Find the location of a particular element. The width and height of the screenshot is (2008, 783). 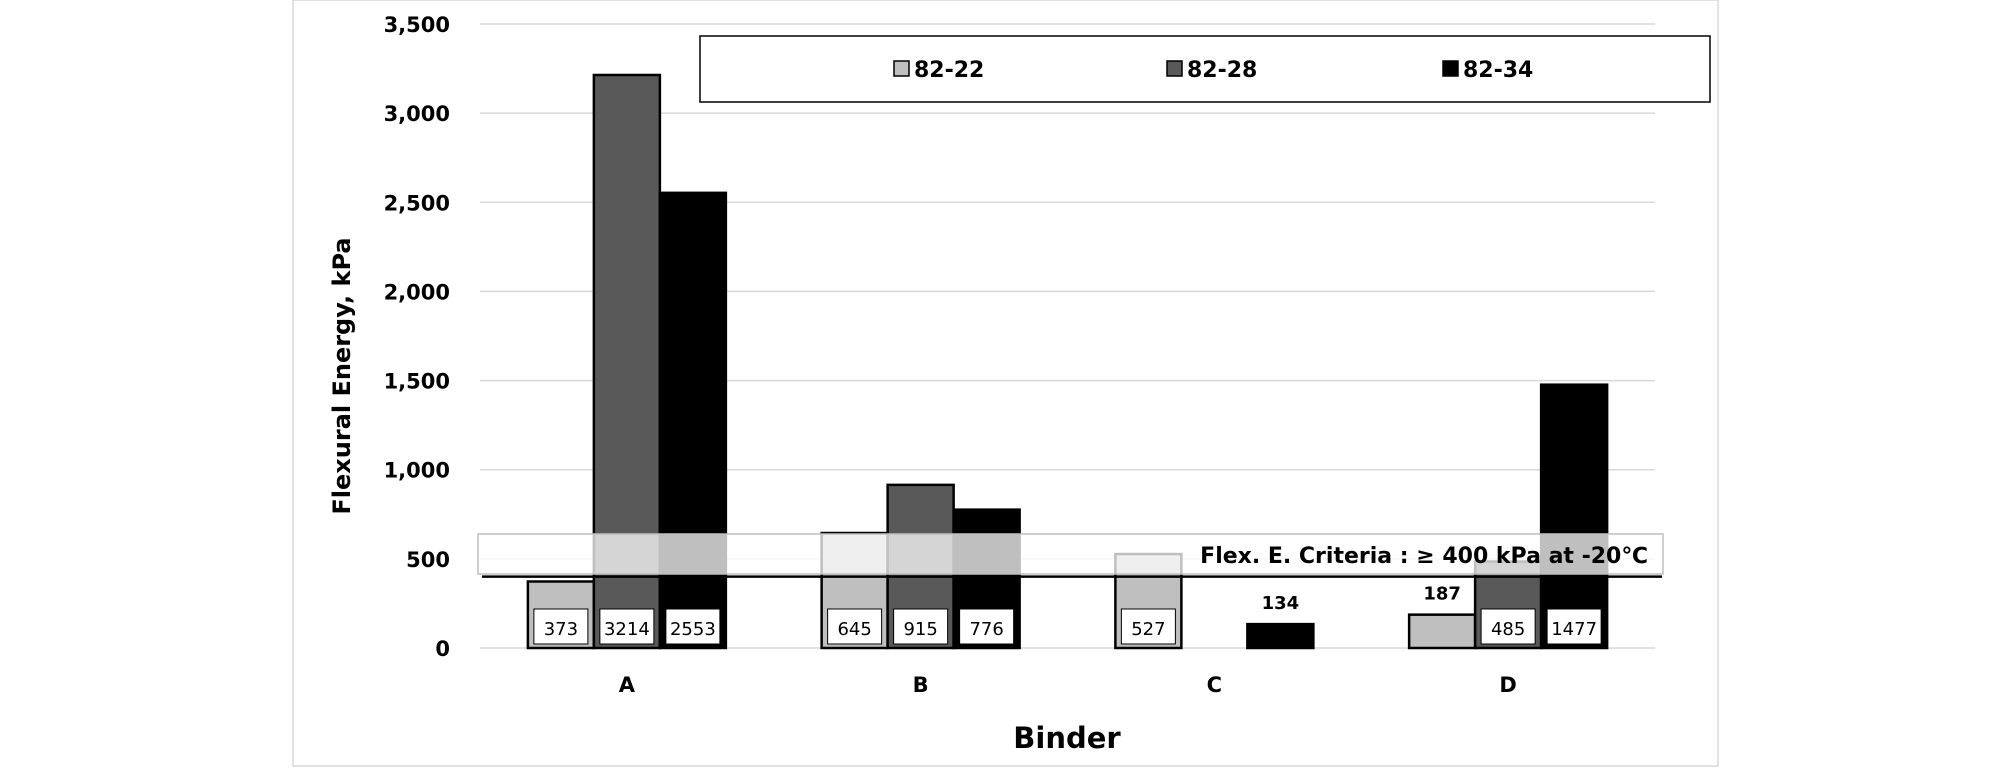

criteria-box is located at coordinates (1070, 554).